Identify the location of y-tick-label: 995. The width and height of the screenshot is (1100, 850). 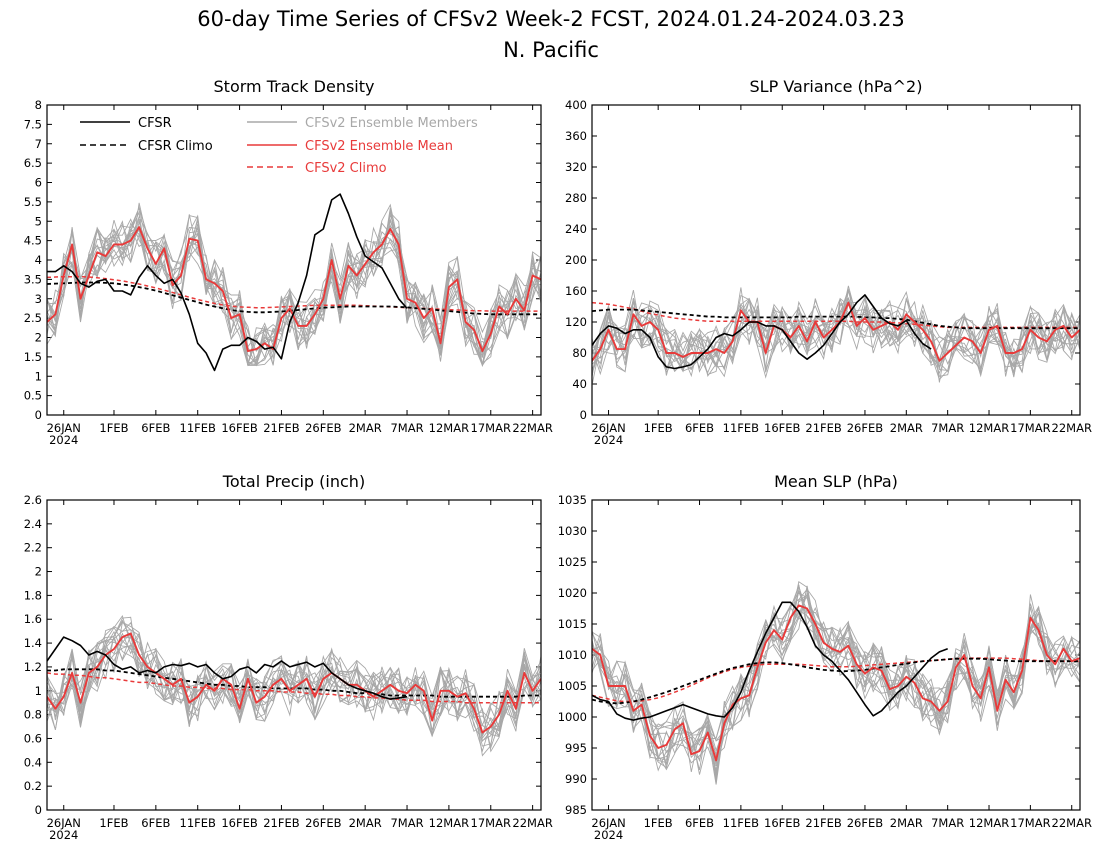
(576, 748).